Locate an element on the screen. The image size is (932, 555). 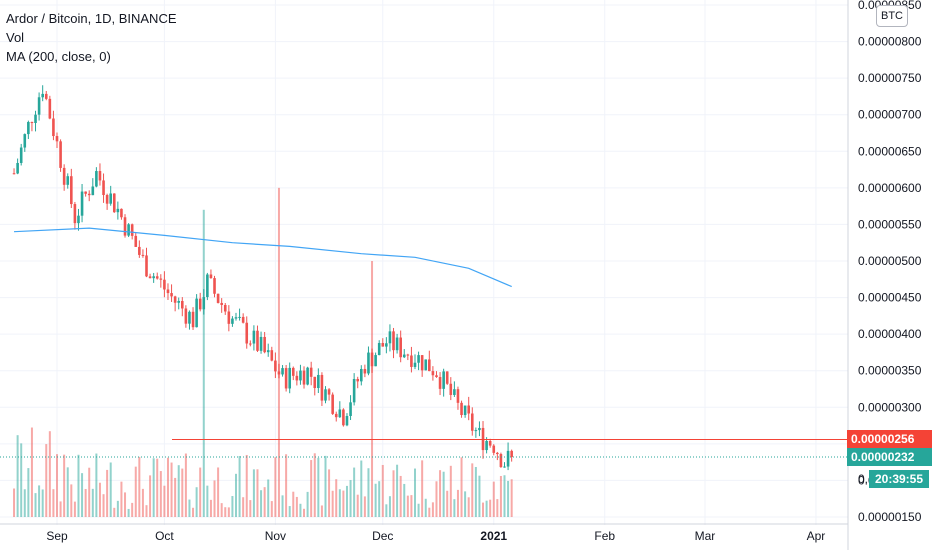
volume-indicator-label: Vol is located at coordinates (15, 37).